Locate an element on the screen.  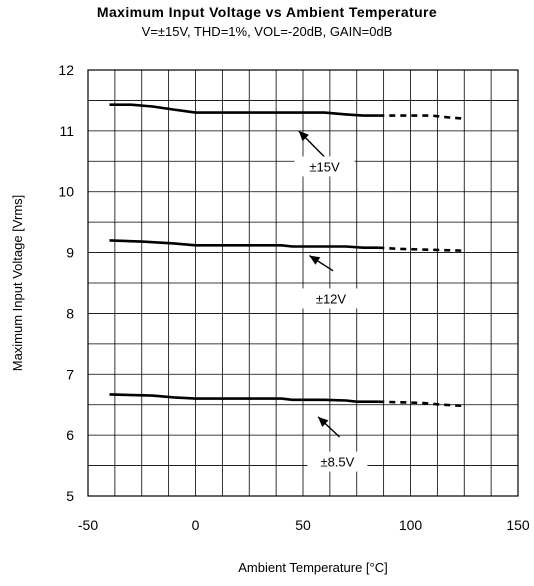
annotations: ±15V ±12V ±8.5V is located at coordinates (331, 301).